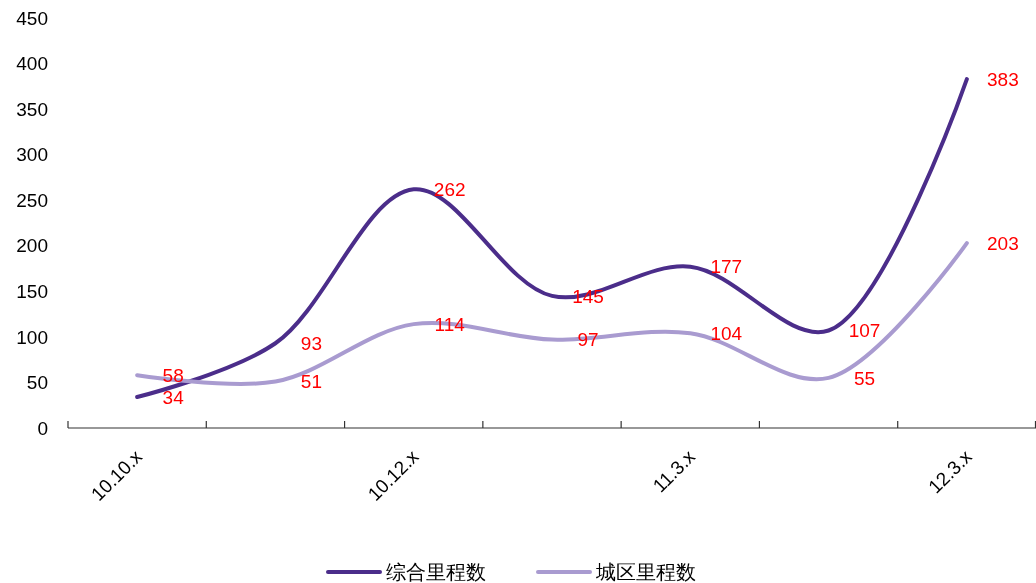  What do you see at coordinates (32, 18) in the screenshot?
I see `y-tick-label: 450` at bounding box center [32, 18].